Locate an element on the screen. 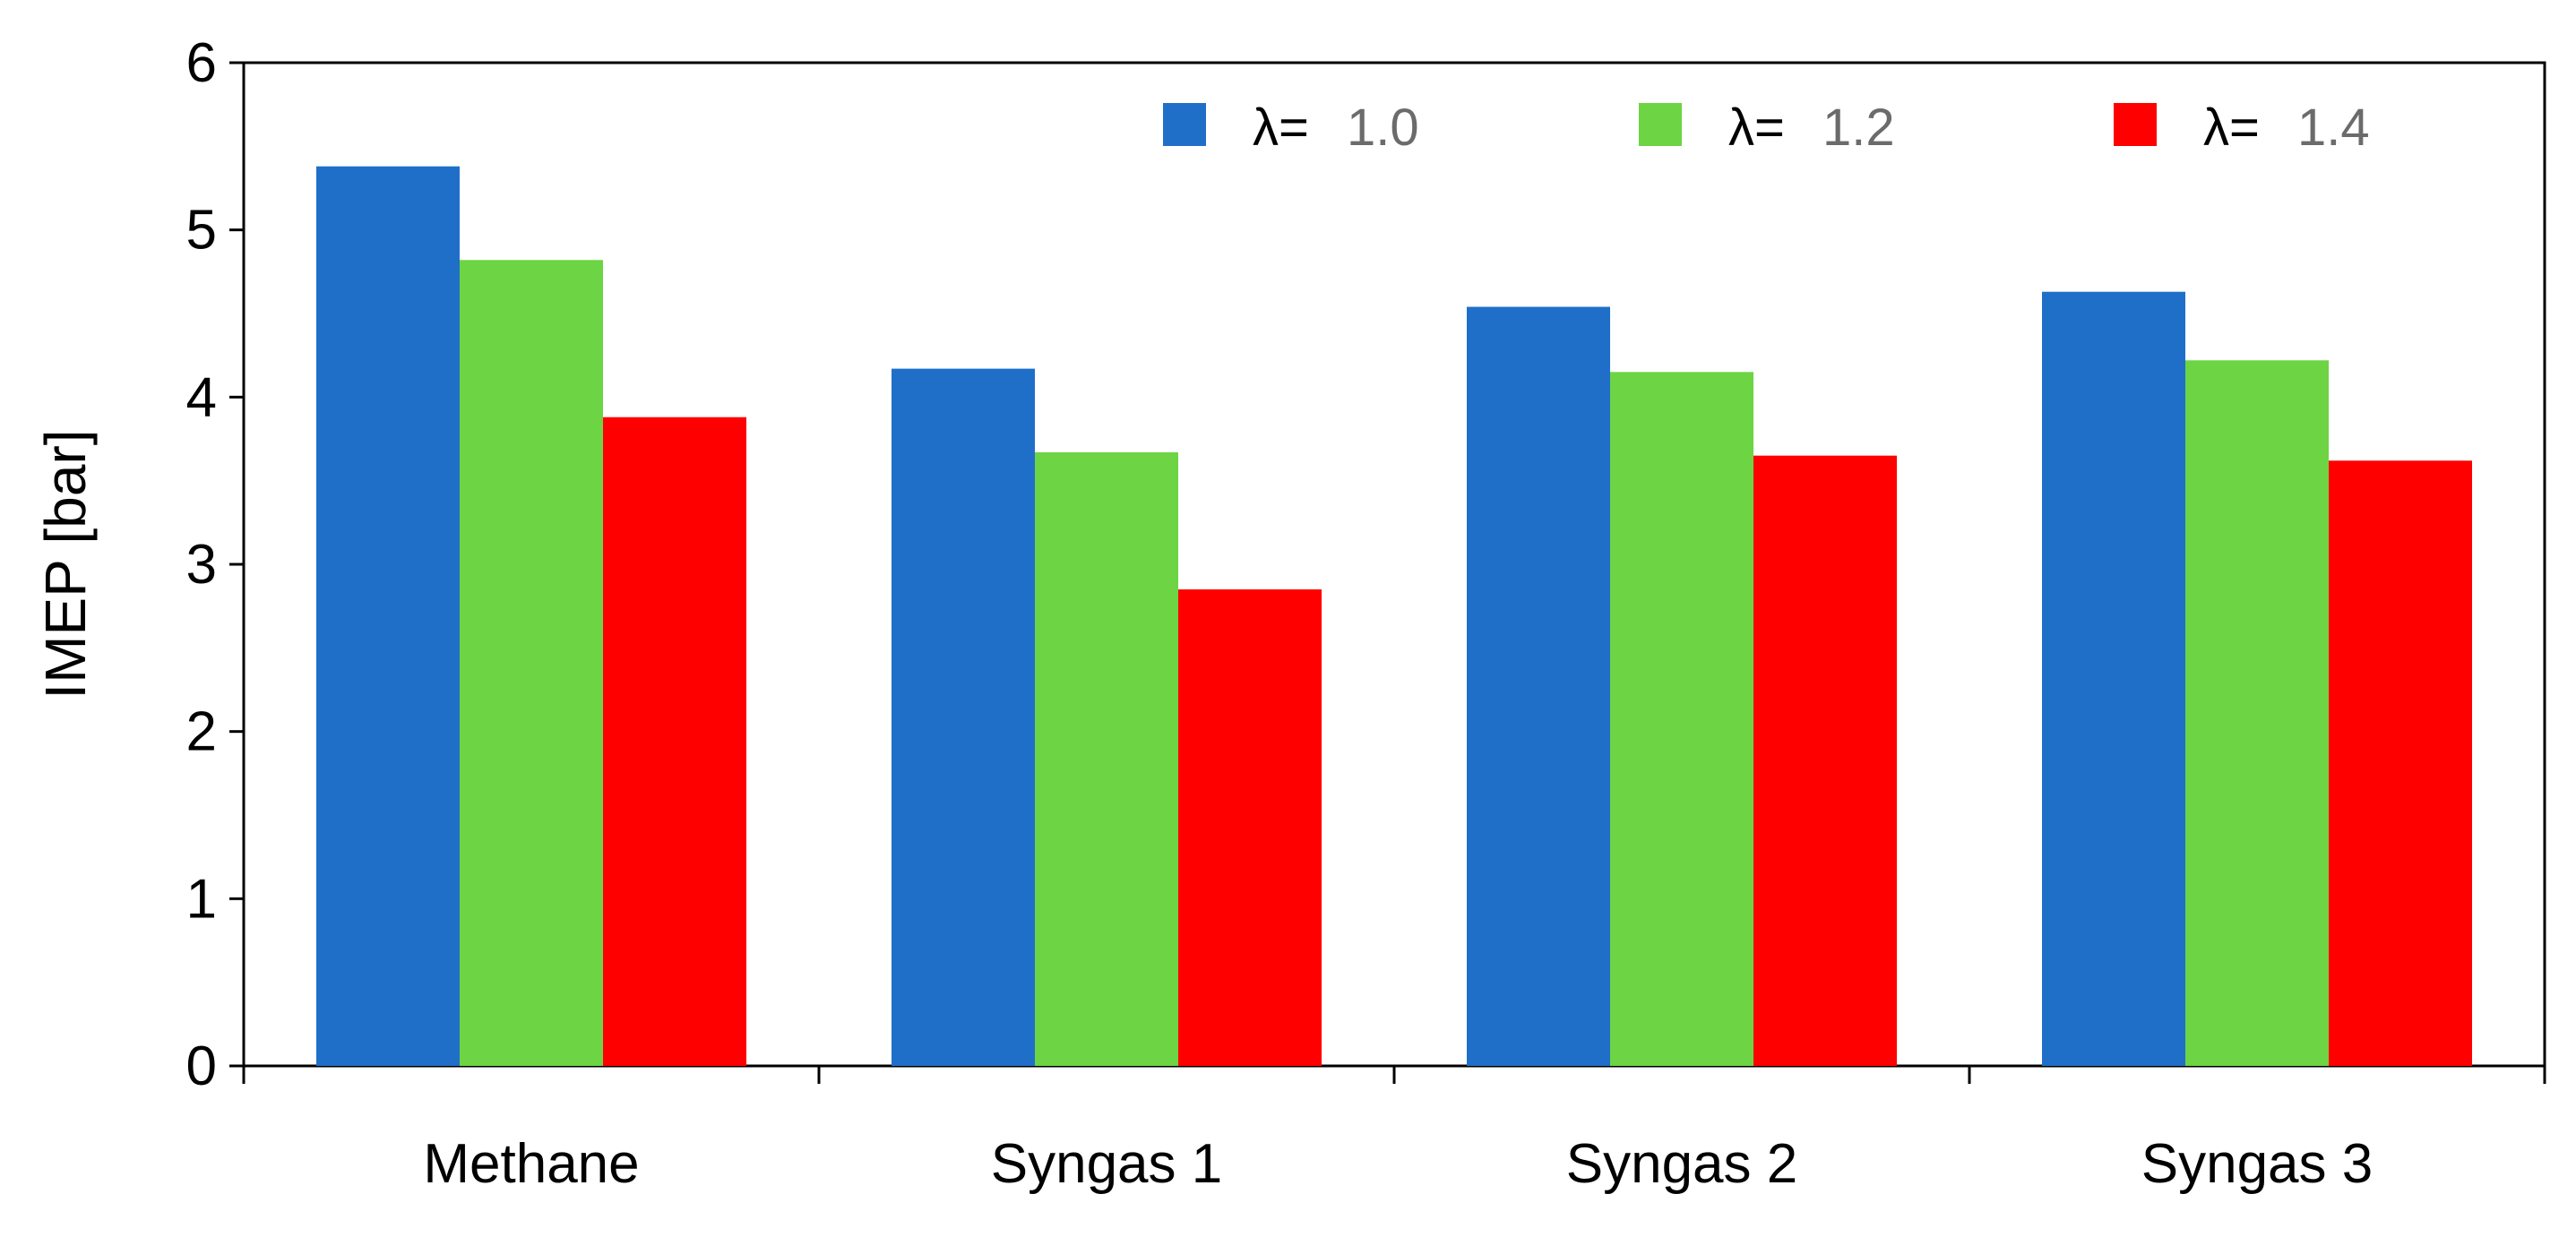 The width and height of the screenshot is (2576, 1237). y-tick-label: 5 is located at coordinates (201, 231).